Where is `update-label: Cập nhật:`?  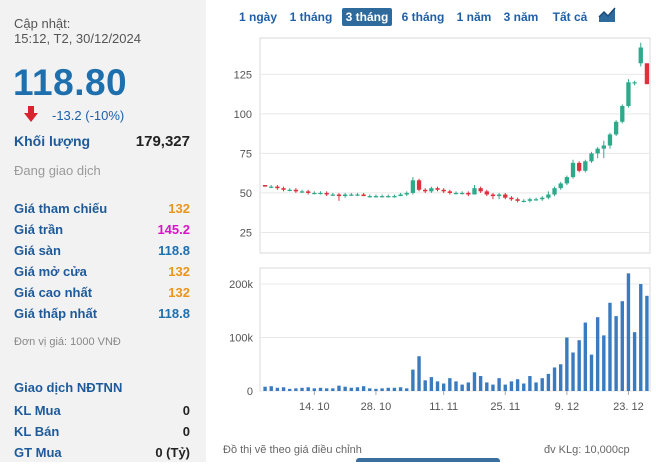
update-label: Cập nhật: is located at coordinates (42, 23).